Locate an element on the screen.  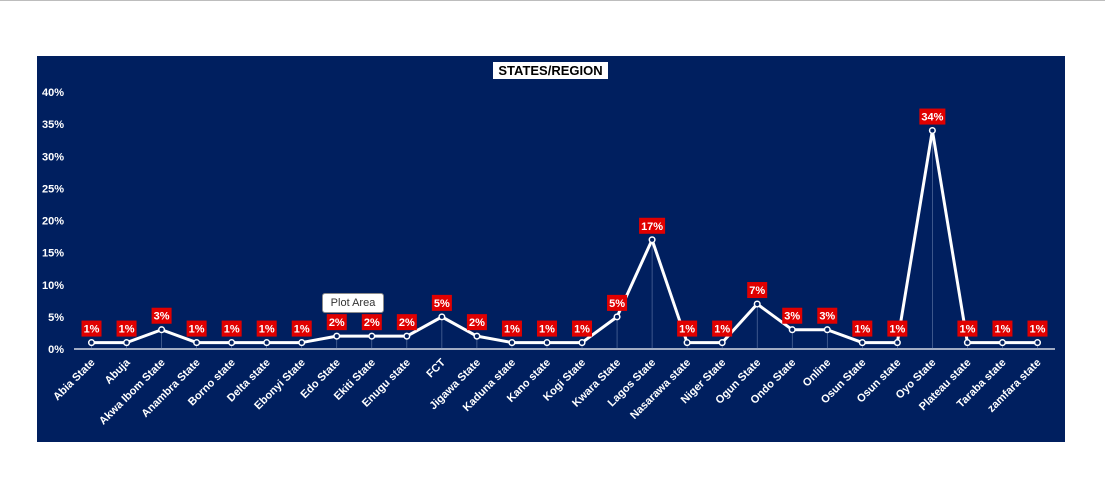
y-tick-label: 25% is located at coordinates (53, 189).